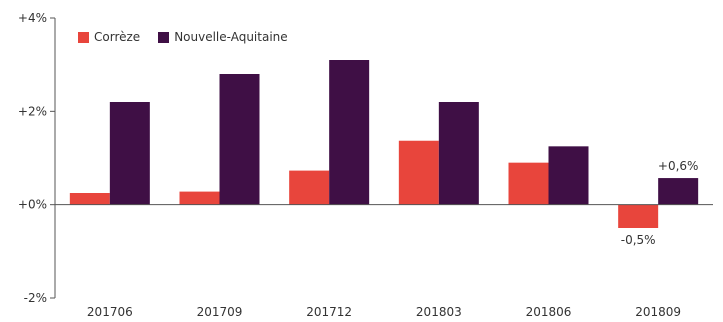 This screenshot has height=322, width=723. Describe the element at coordinates (117, 37) in the screenshot. I see `legend-label-correze: Corrèze` at that location.